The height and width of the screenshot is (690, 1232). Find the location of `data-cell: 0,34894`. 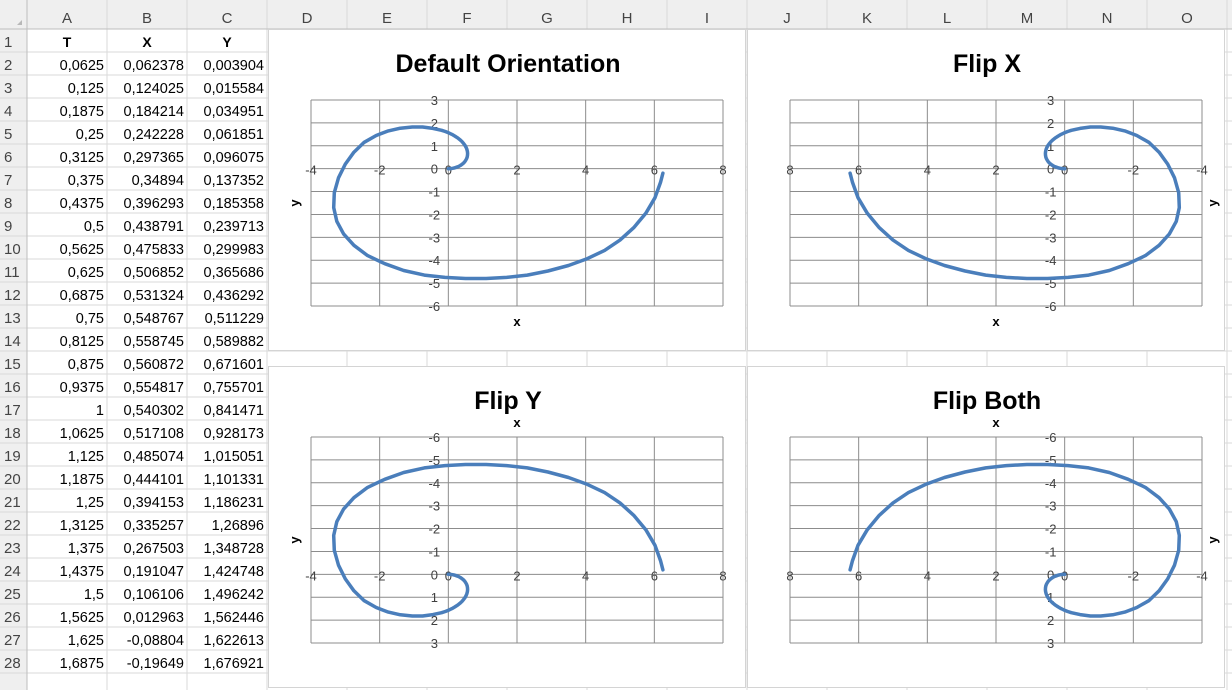

data-cell: 0,34894 is located at coordinates (158, 181).